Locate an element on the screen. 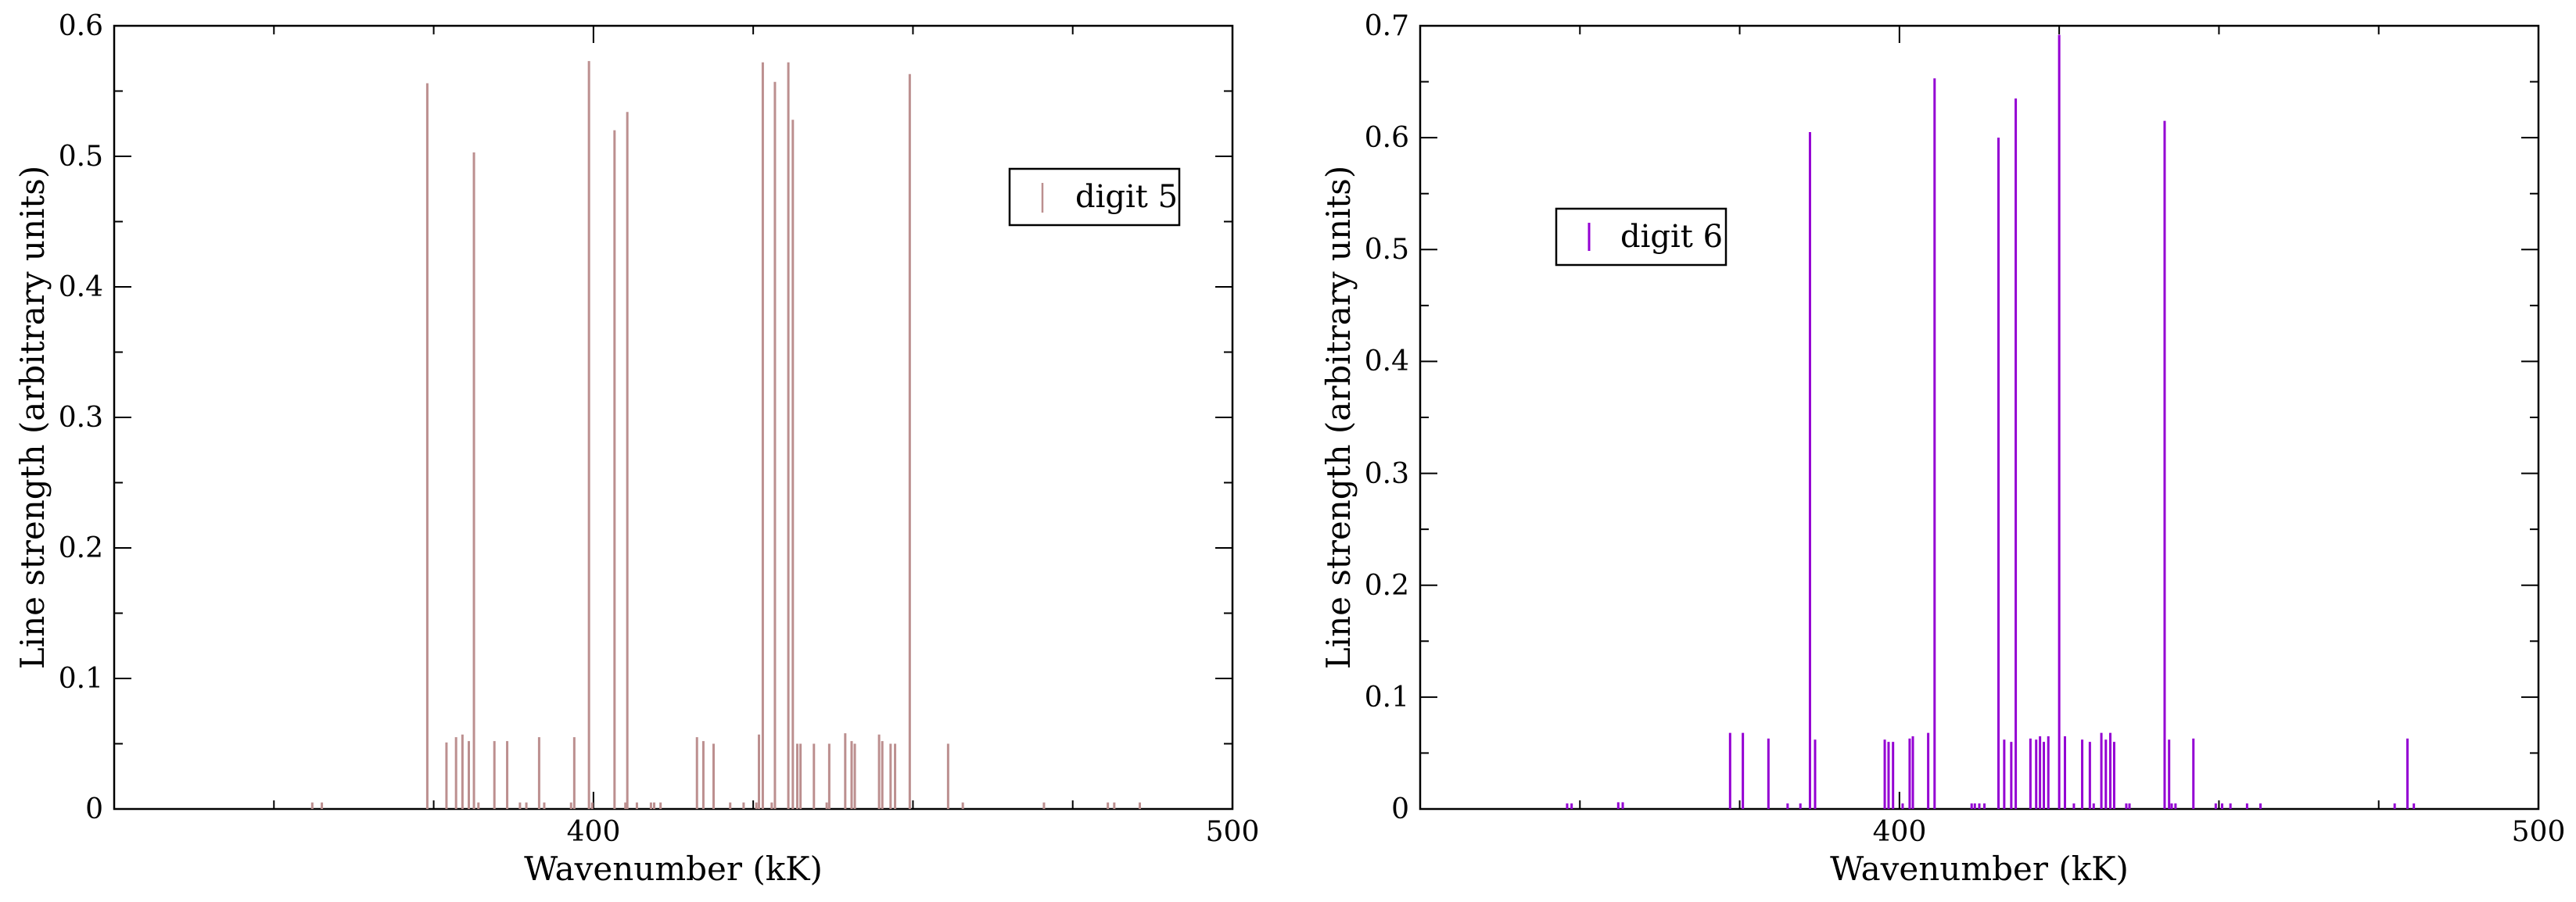 This screenshot has height=902, width=2576. legend: digit 6 is located at coordinates (1641, 237).